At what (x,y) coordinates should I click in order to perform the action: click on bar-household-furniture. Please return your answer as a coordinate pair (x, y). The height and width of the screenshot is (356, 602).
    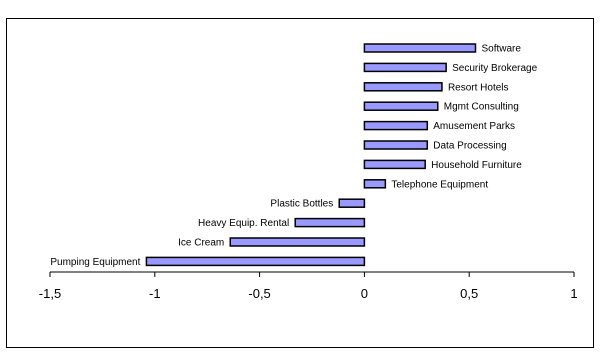
    Looking at the image, I should click on (394, 164).